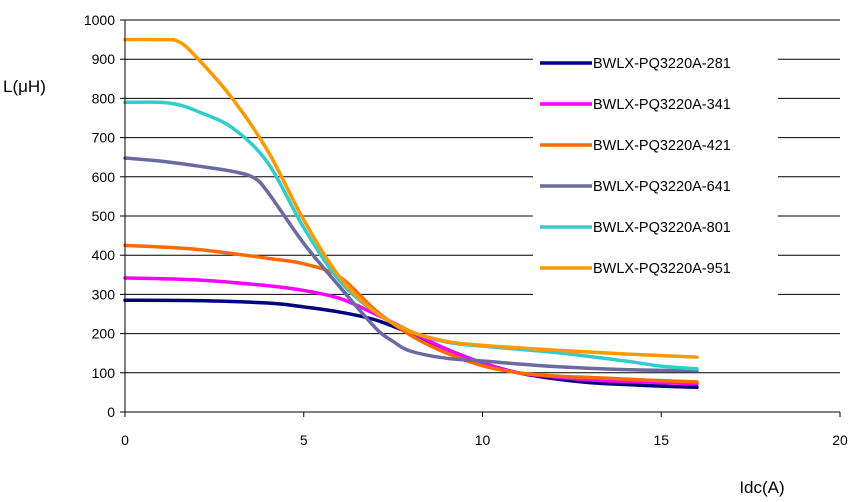 The height and width of the screenshot is (502, 850). Describe the element at coordinates (104, 98) in the screenshot. I see `y-tick-label: 800` at that location.